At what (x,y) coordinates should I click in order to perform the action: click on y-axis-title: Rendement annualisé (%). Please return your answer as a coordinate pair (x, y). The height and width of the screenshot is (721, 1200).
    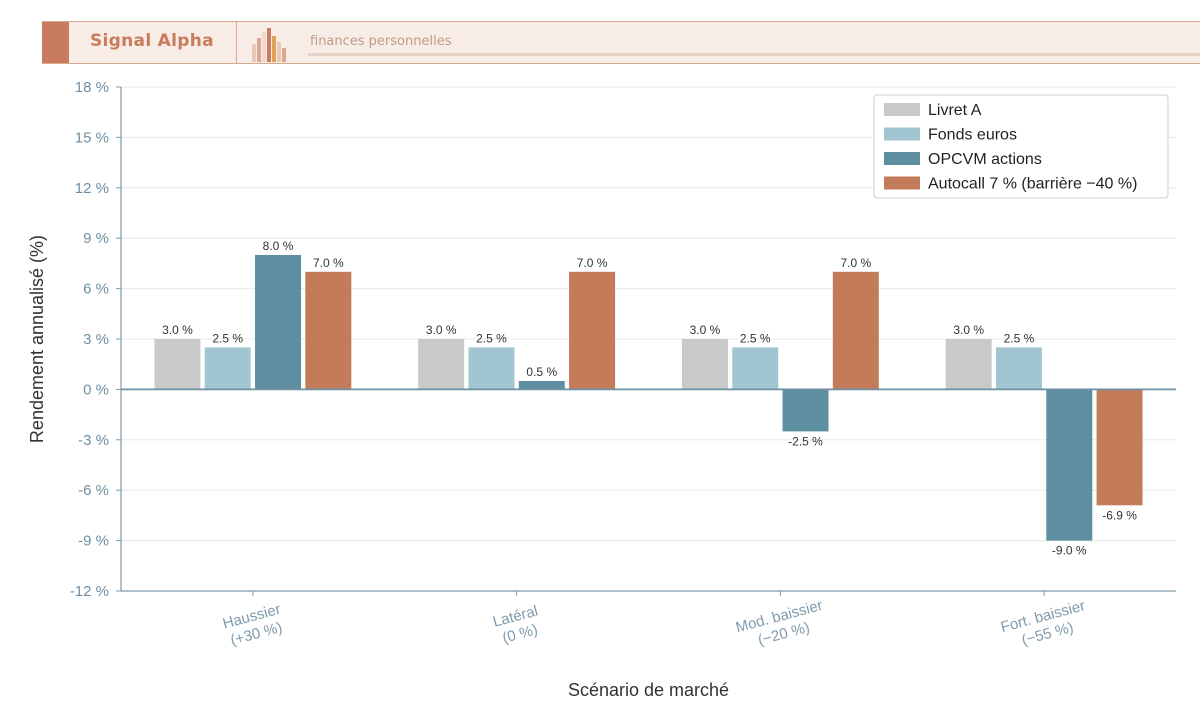
    Looking at the image, I should click on (37, 339).